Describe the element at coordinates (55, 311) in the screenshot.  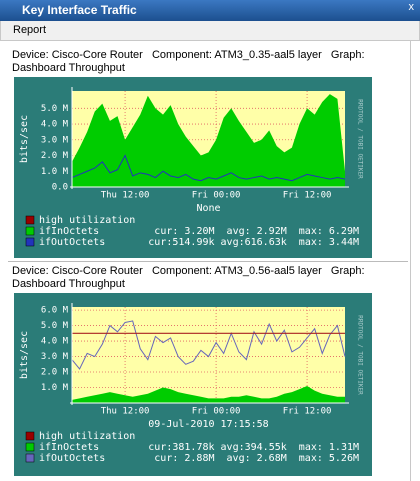
I see `y-tick-label: 6.0 M` at that location.